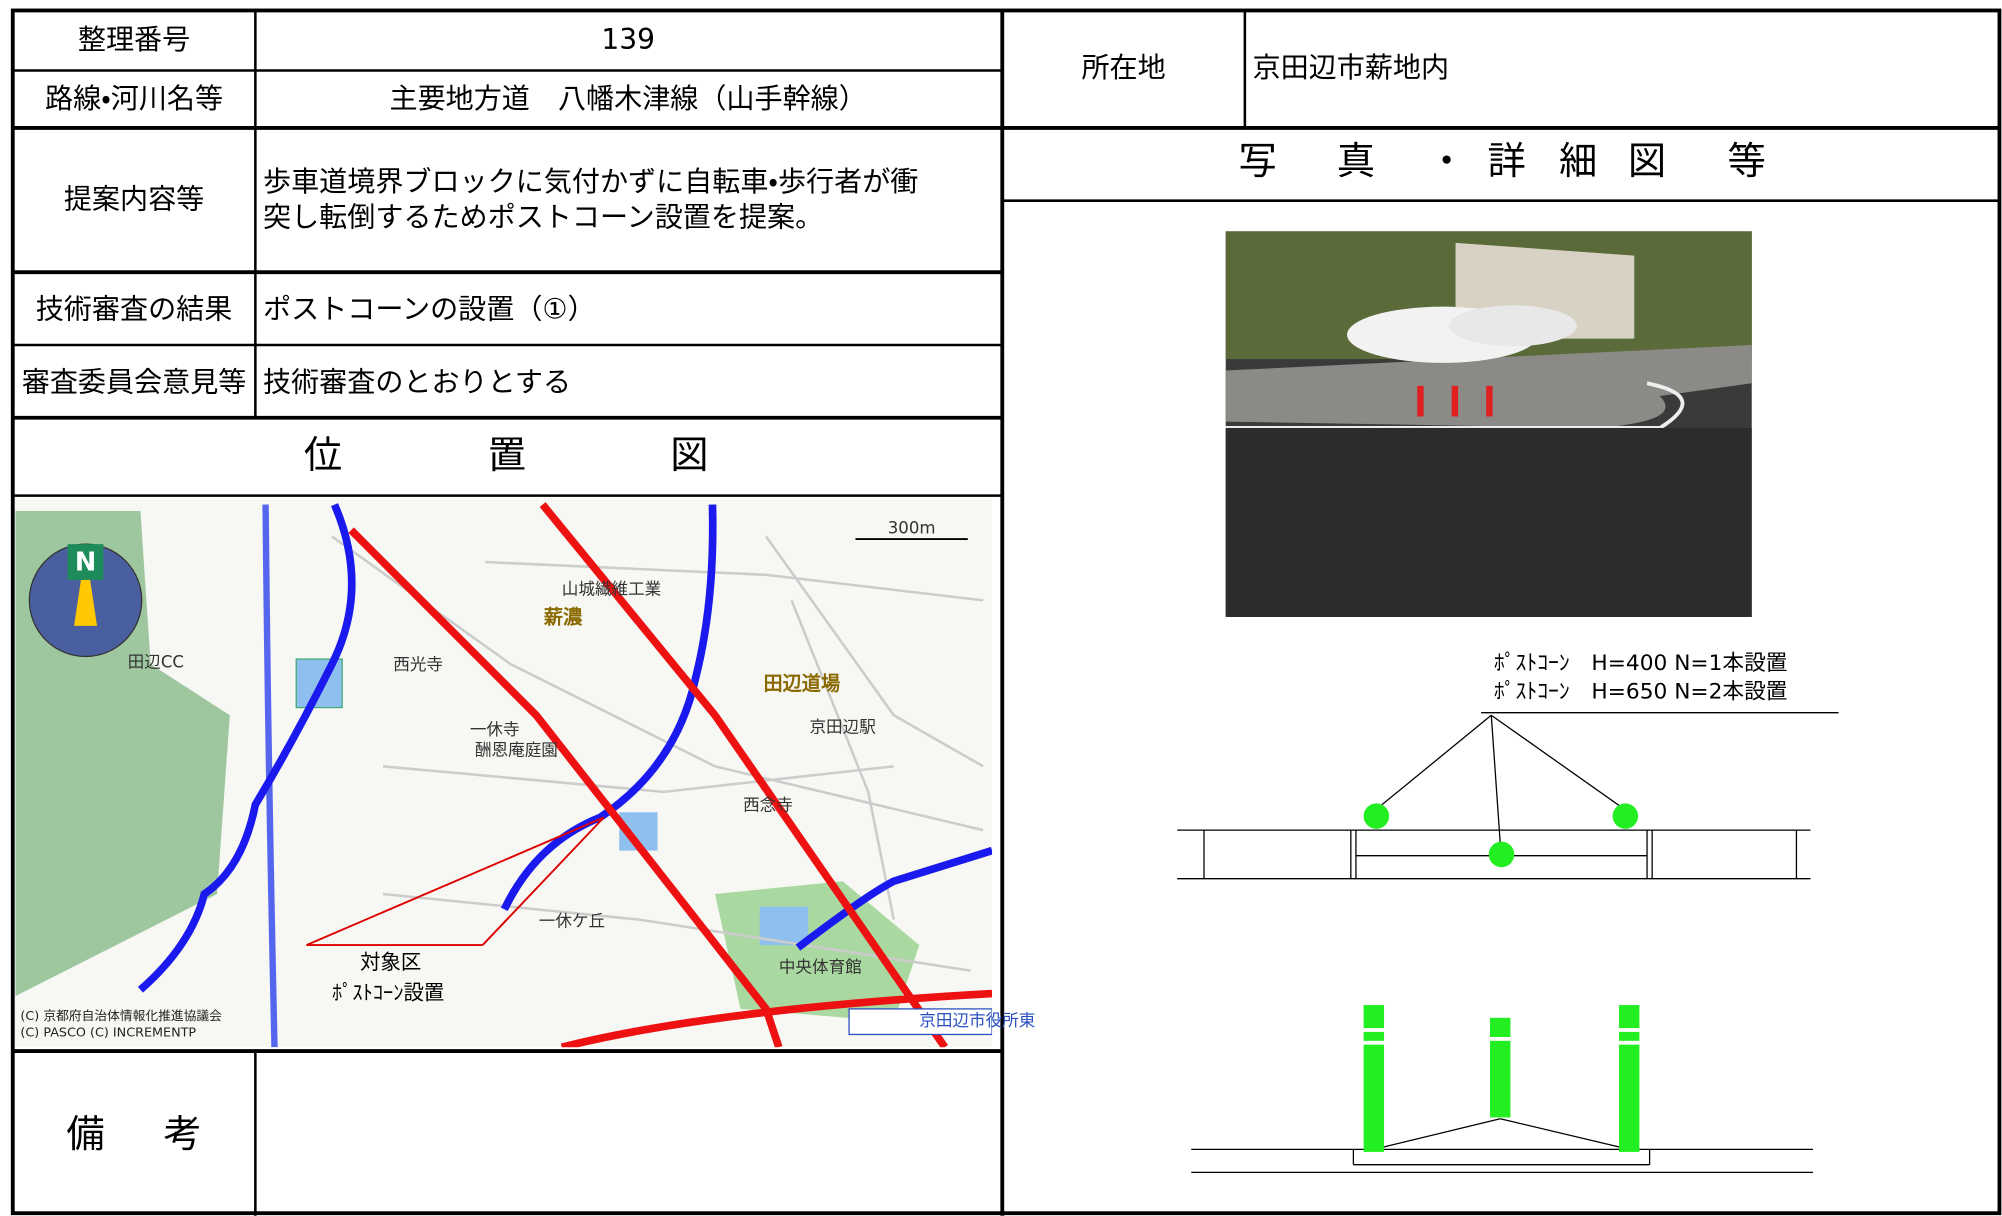  Describe the element at coordinates (1351, 67) in the screenshot. I see `value: 京田辺市薪地内` at that location.